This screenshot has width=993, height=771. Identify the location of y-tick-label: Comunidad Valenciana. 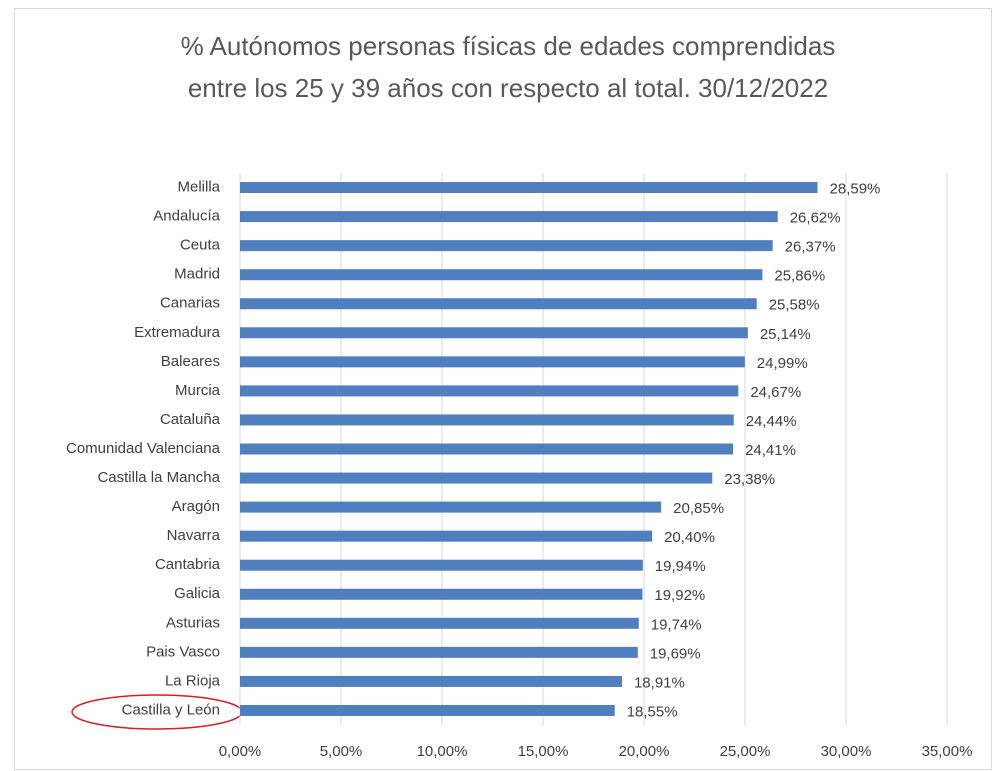
(143, 448).